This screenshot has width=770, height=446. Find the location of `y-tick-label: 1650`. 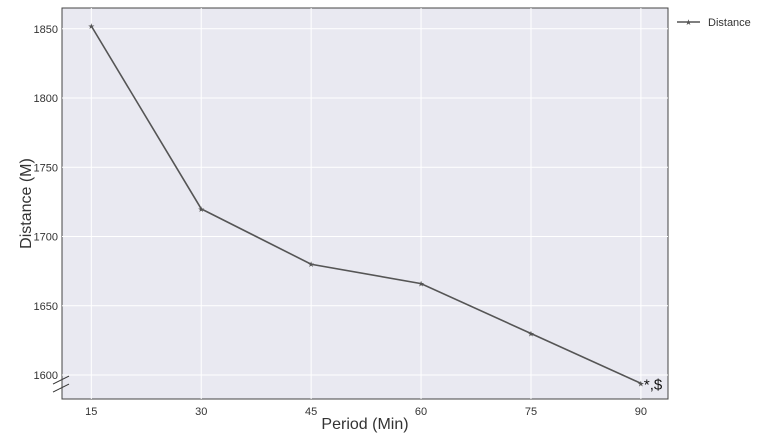

y-tick-label: 1650 is located at coordinates (46, 307).